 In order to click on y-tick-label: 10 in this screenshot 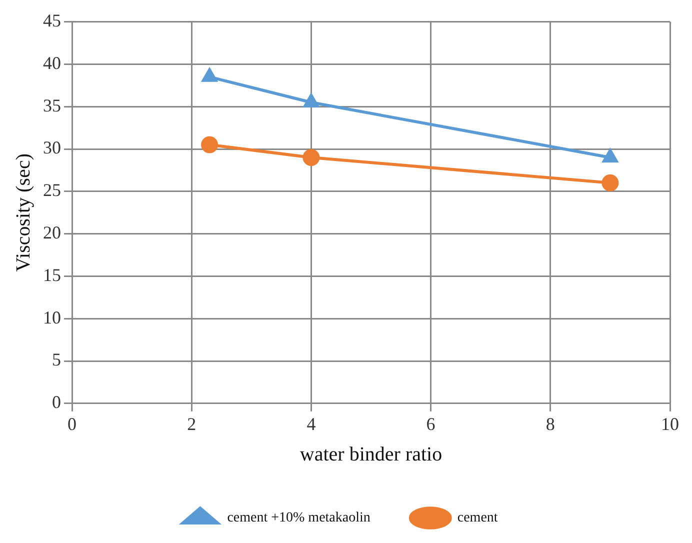, I will do `click(52, 317)`.